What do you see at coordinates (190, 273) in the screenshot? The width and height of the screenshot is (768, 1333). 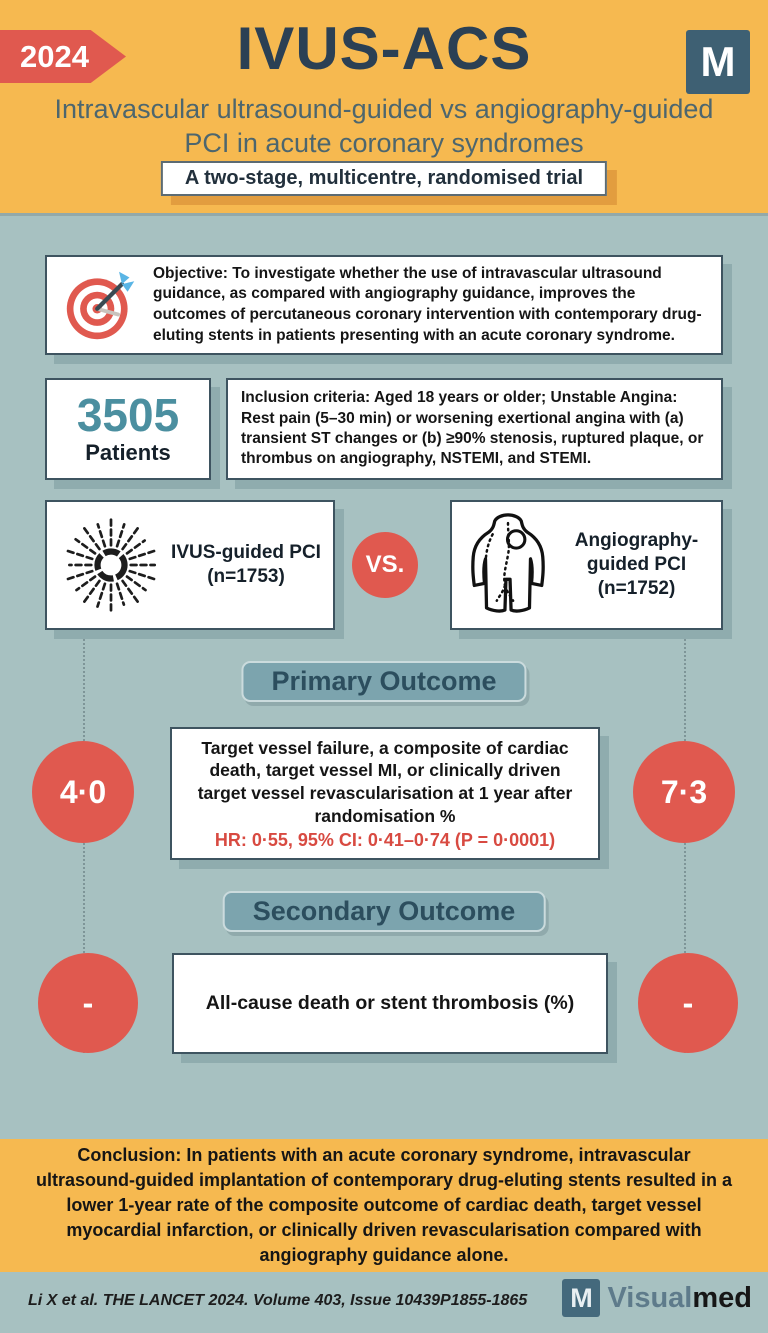 I see `objective-label: Objective:` at bounding box center [190, 273].